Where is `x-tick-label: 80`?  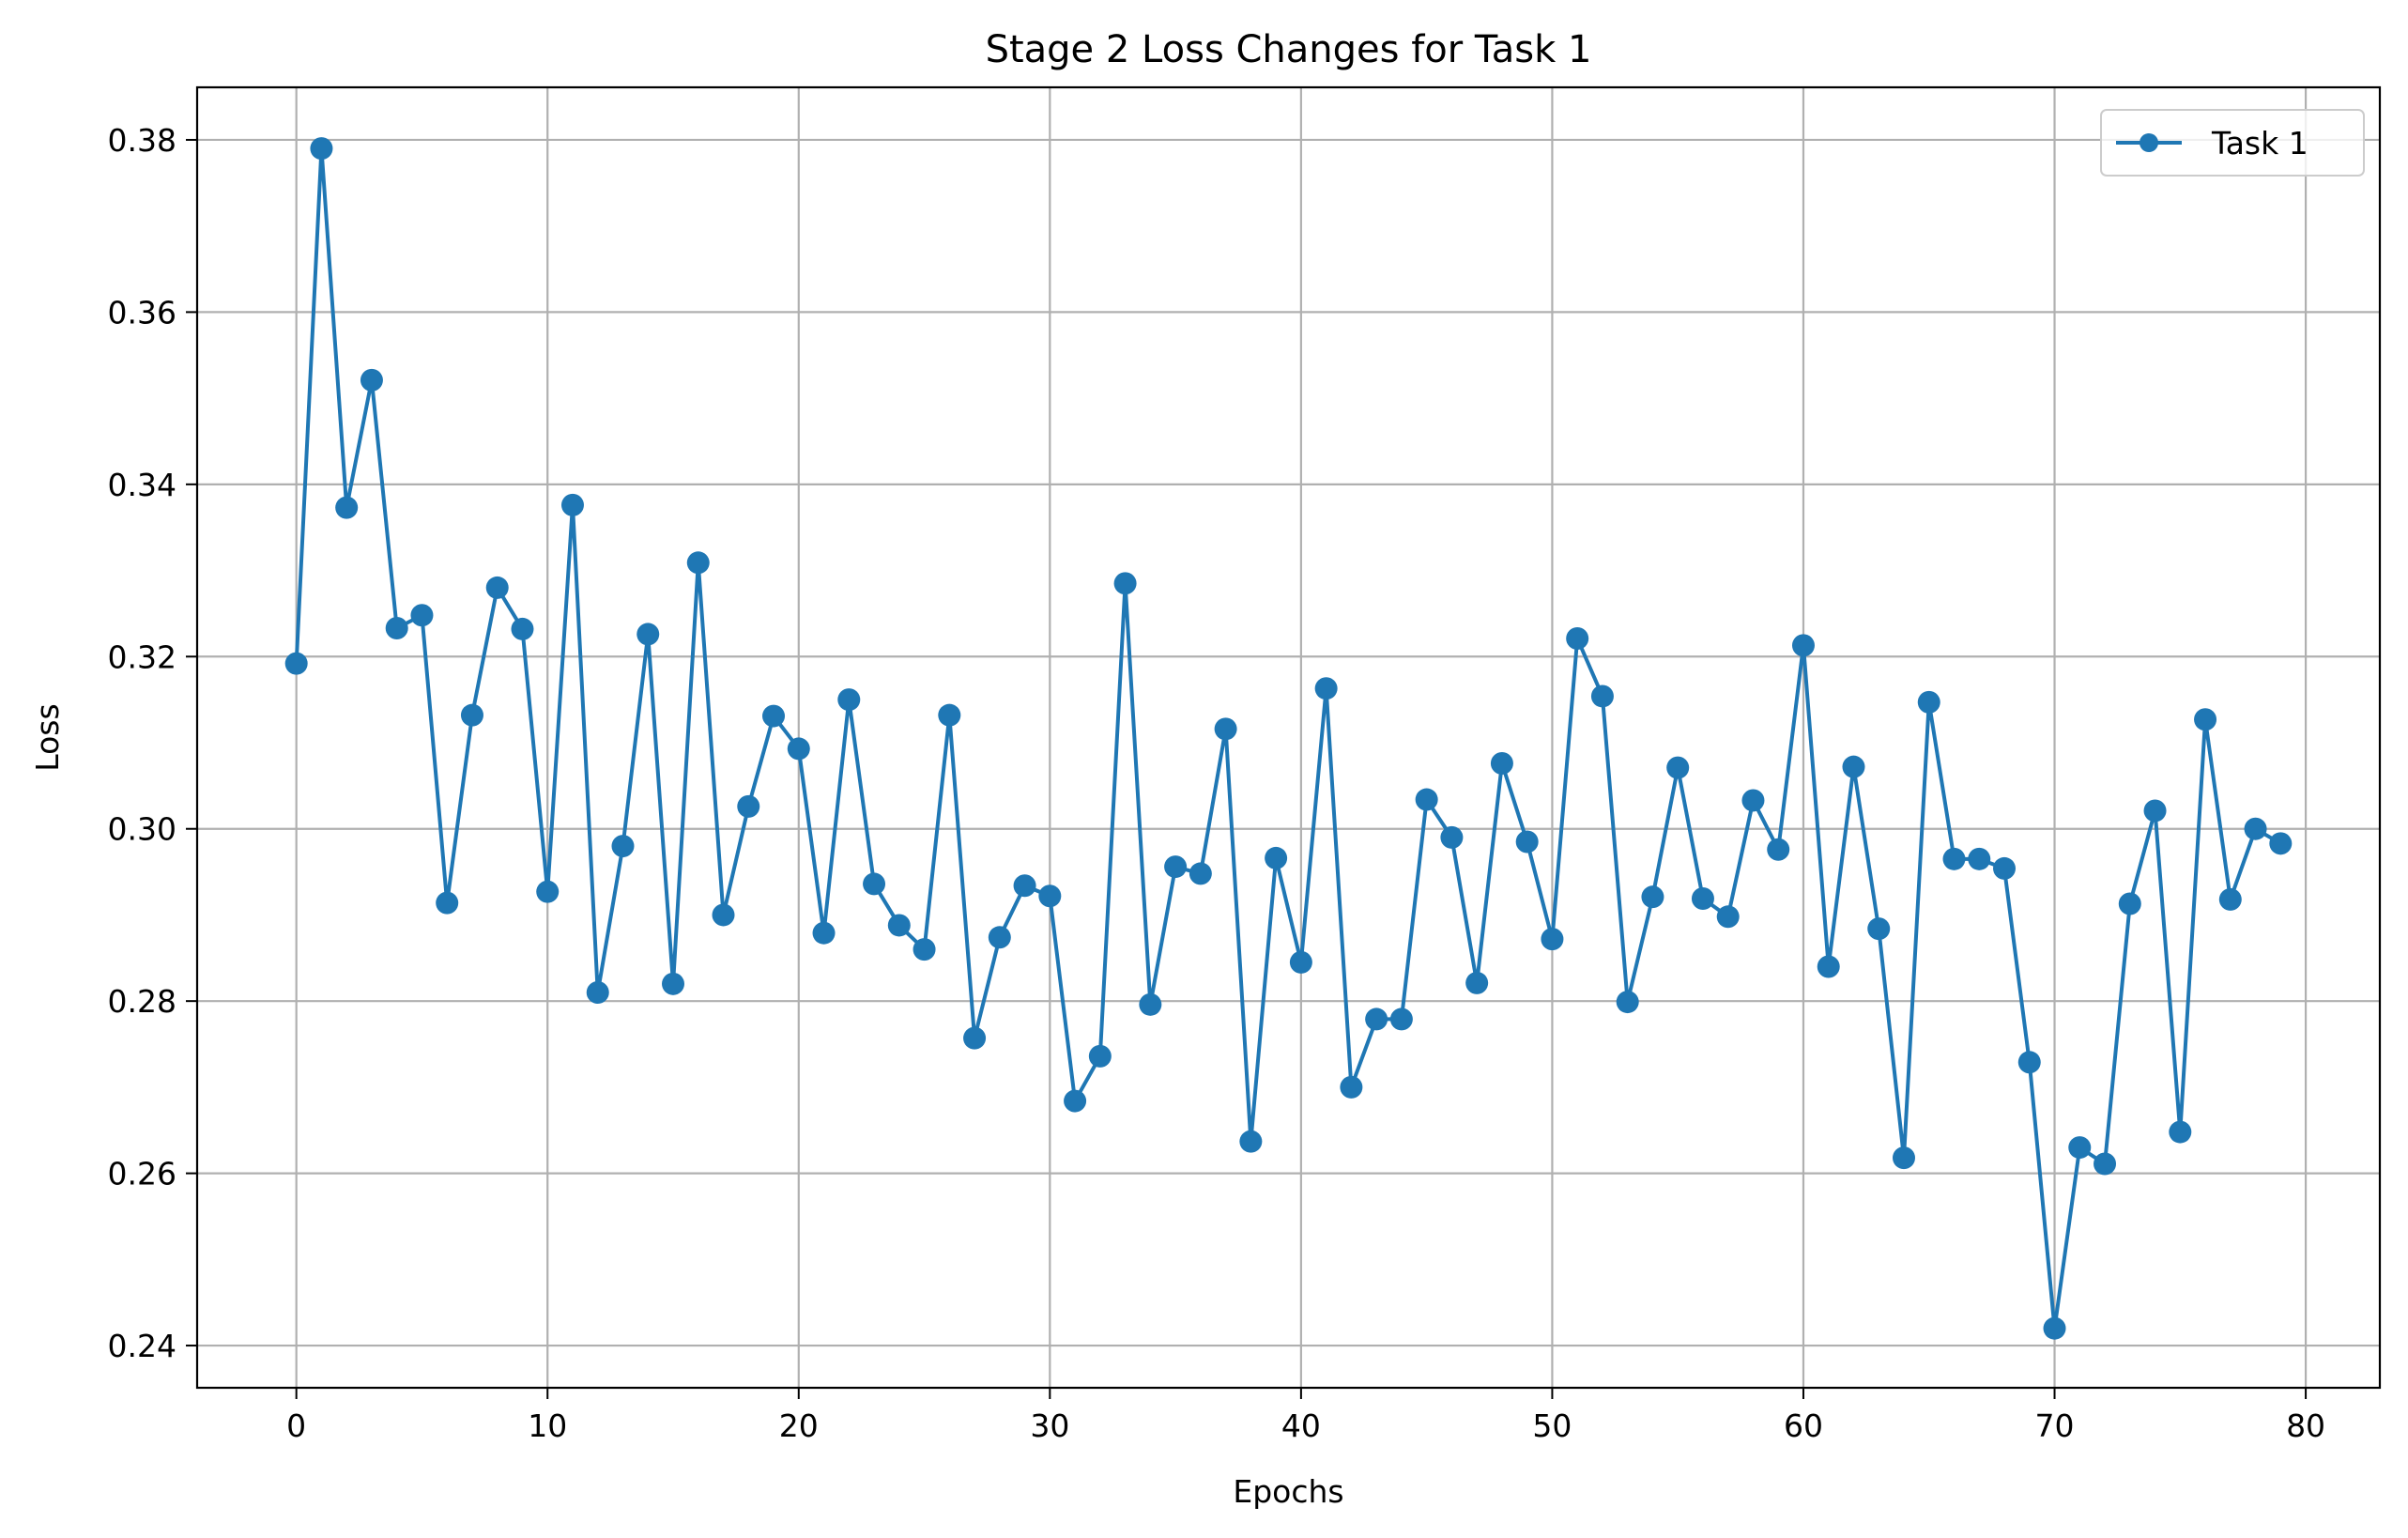 x-tick-label: 80 is located at coordinates (2305, 1425).